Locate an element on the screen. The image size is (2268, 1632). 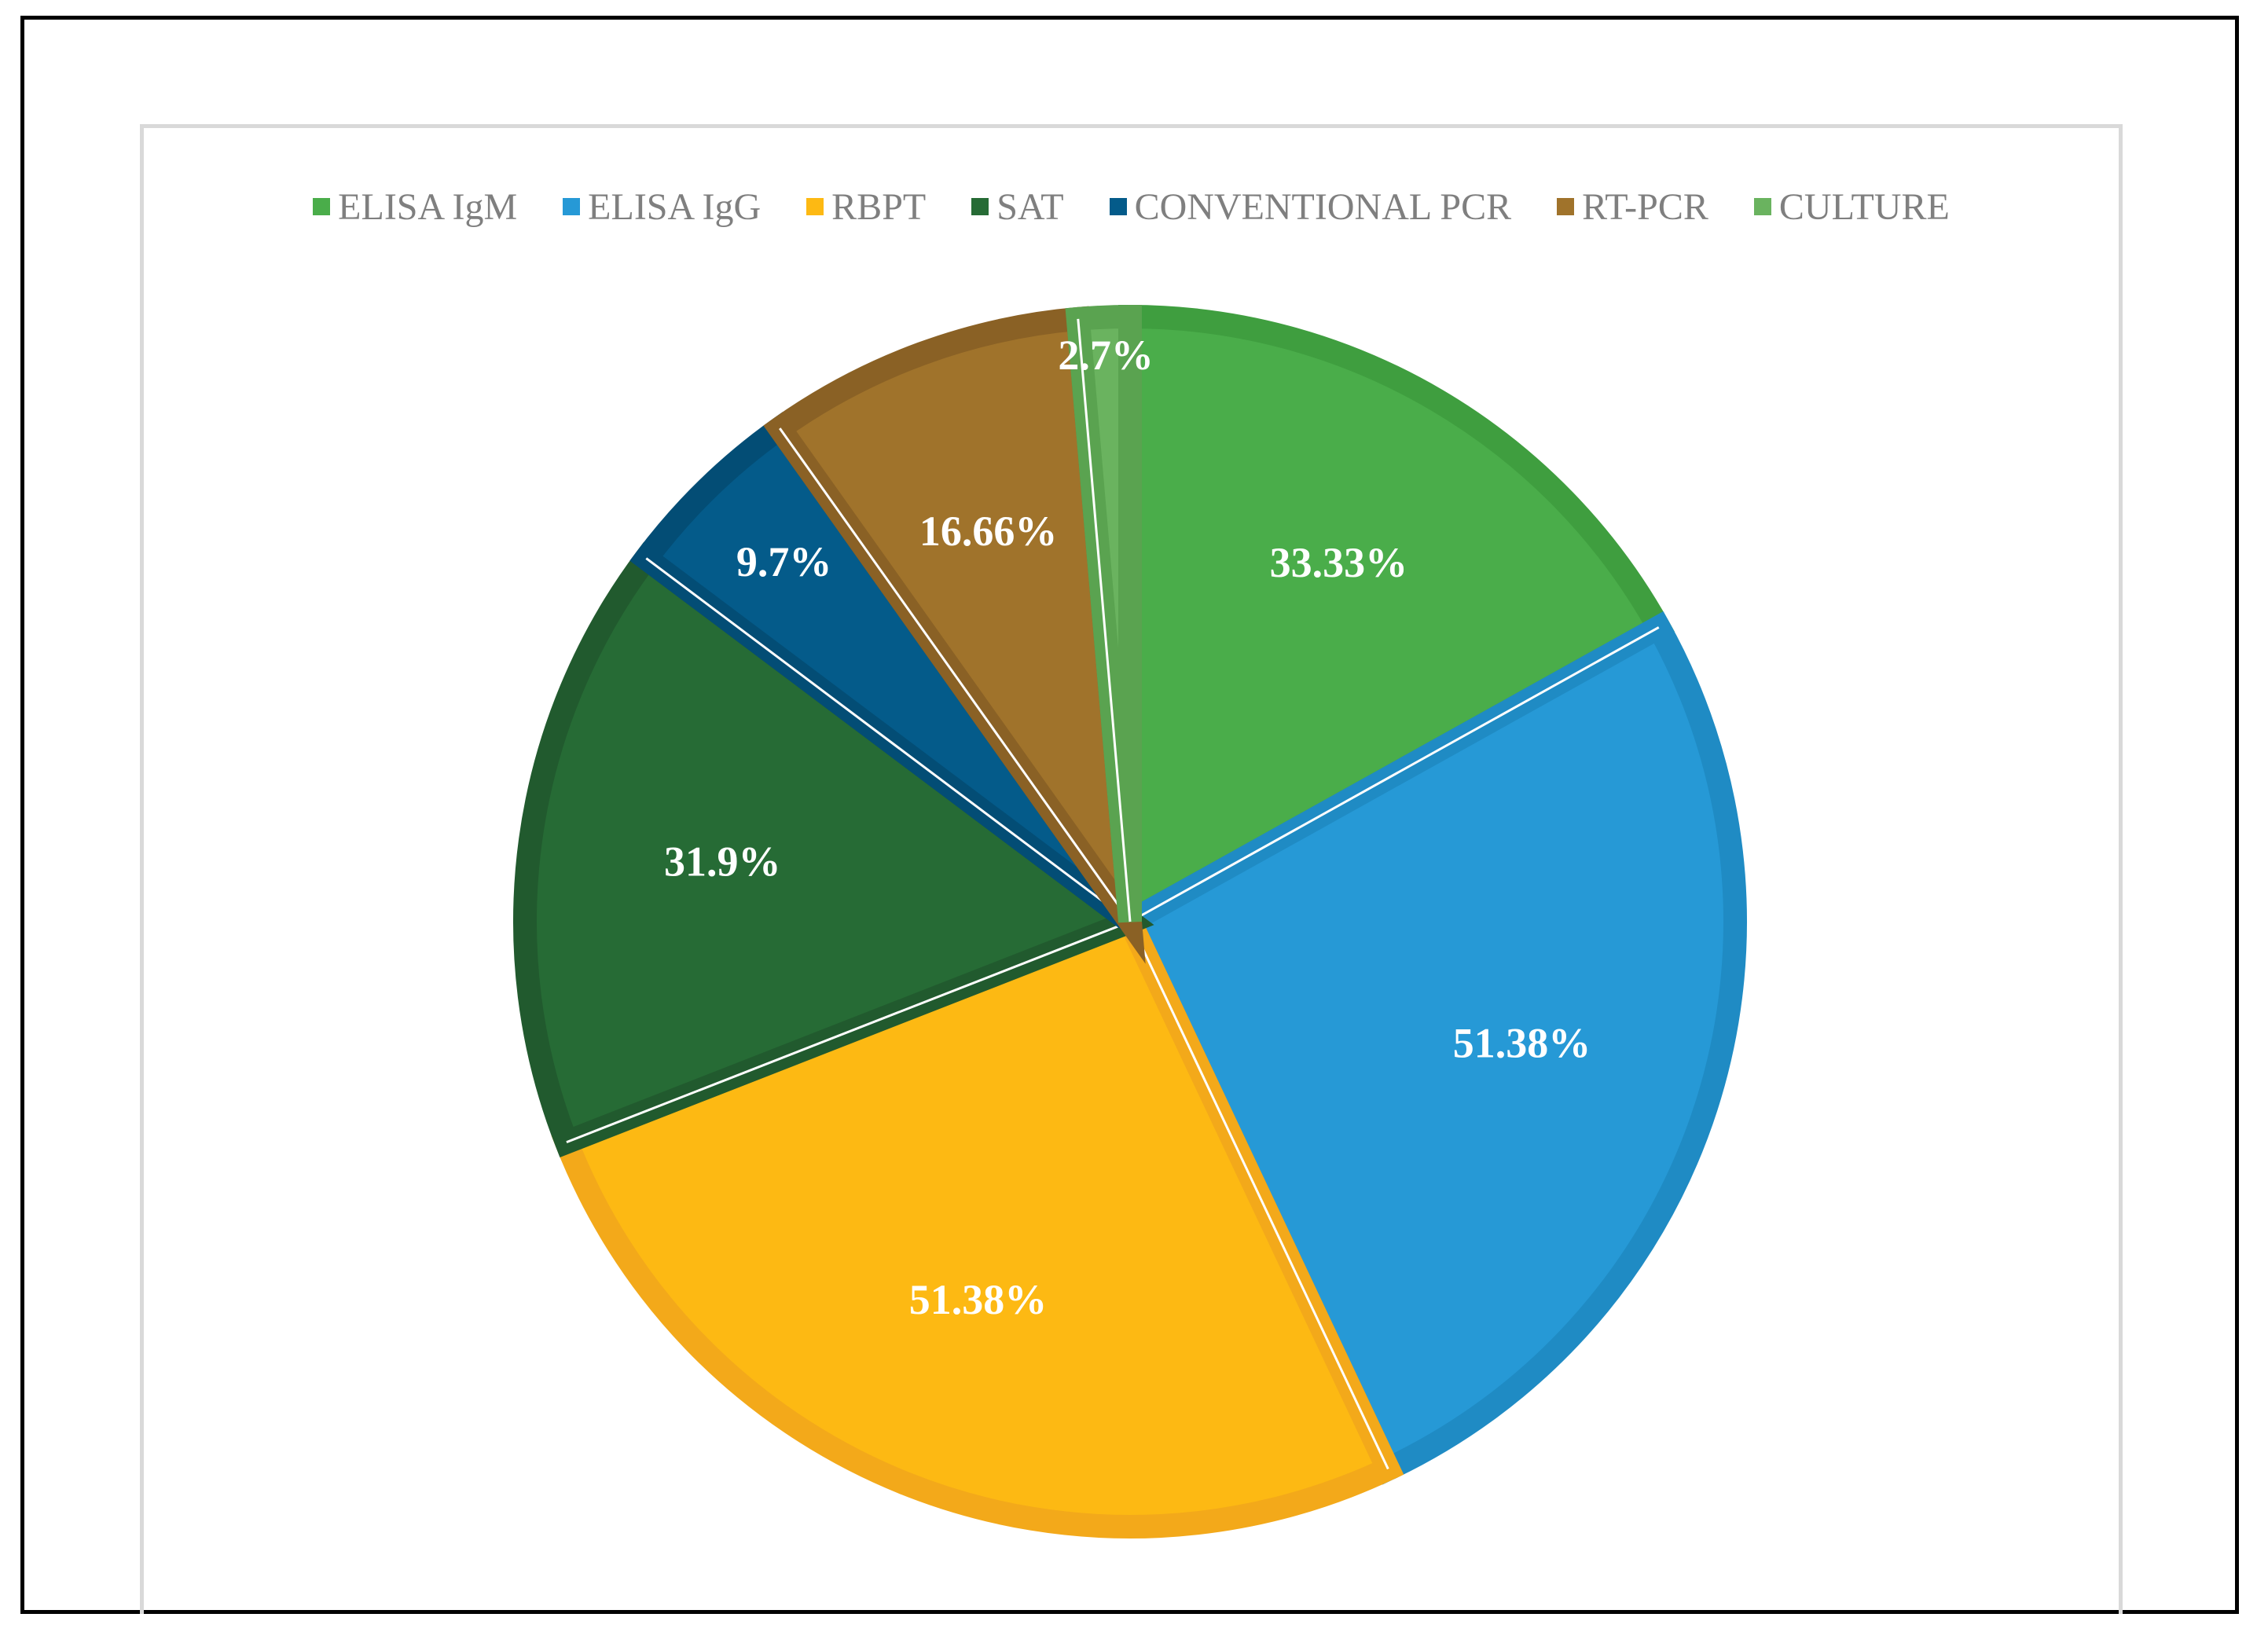
legend-item-culture: CULTURE is located at coordinates (1852, 207).